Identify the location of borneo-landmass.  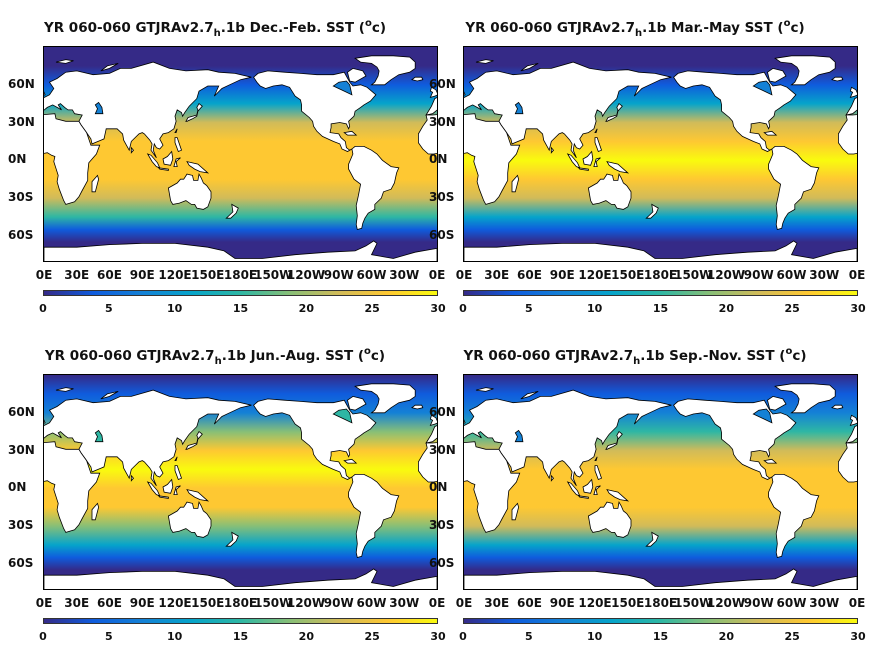
(168, 158).